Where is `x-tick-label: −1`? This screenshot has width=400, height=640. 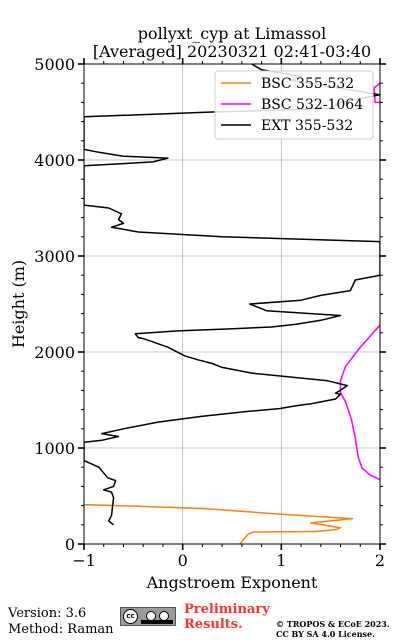
x-tick-label: −1 is located at coordinates (84, 560).